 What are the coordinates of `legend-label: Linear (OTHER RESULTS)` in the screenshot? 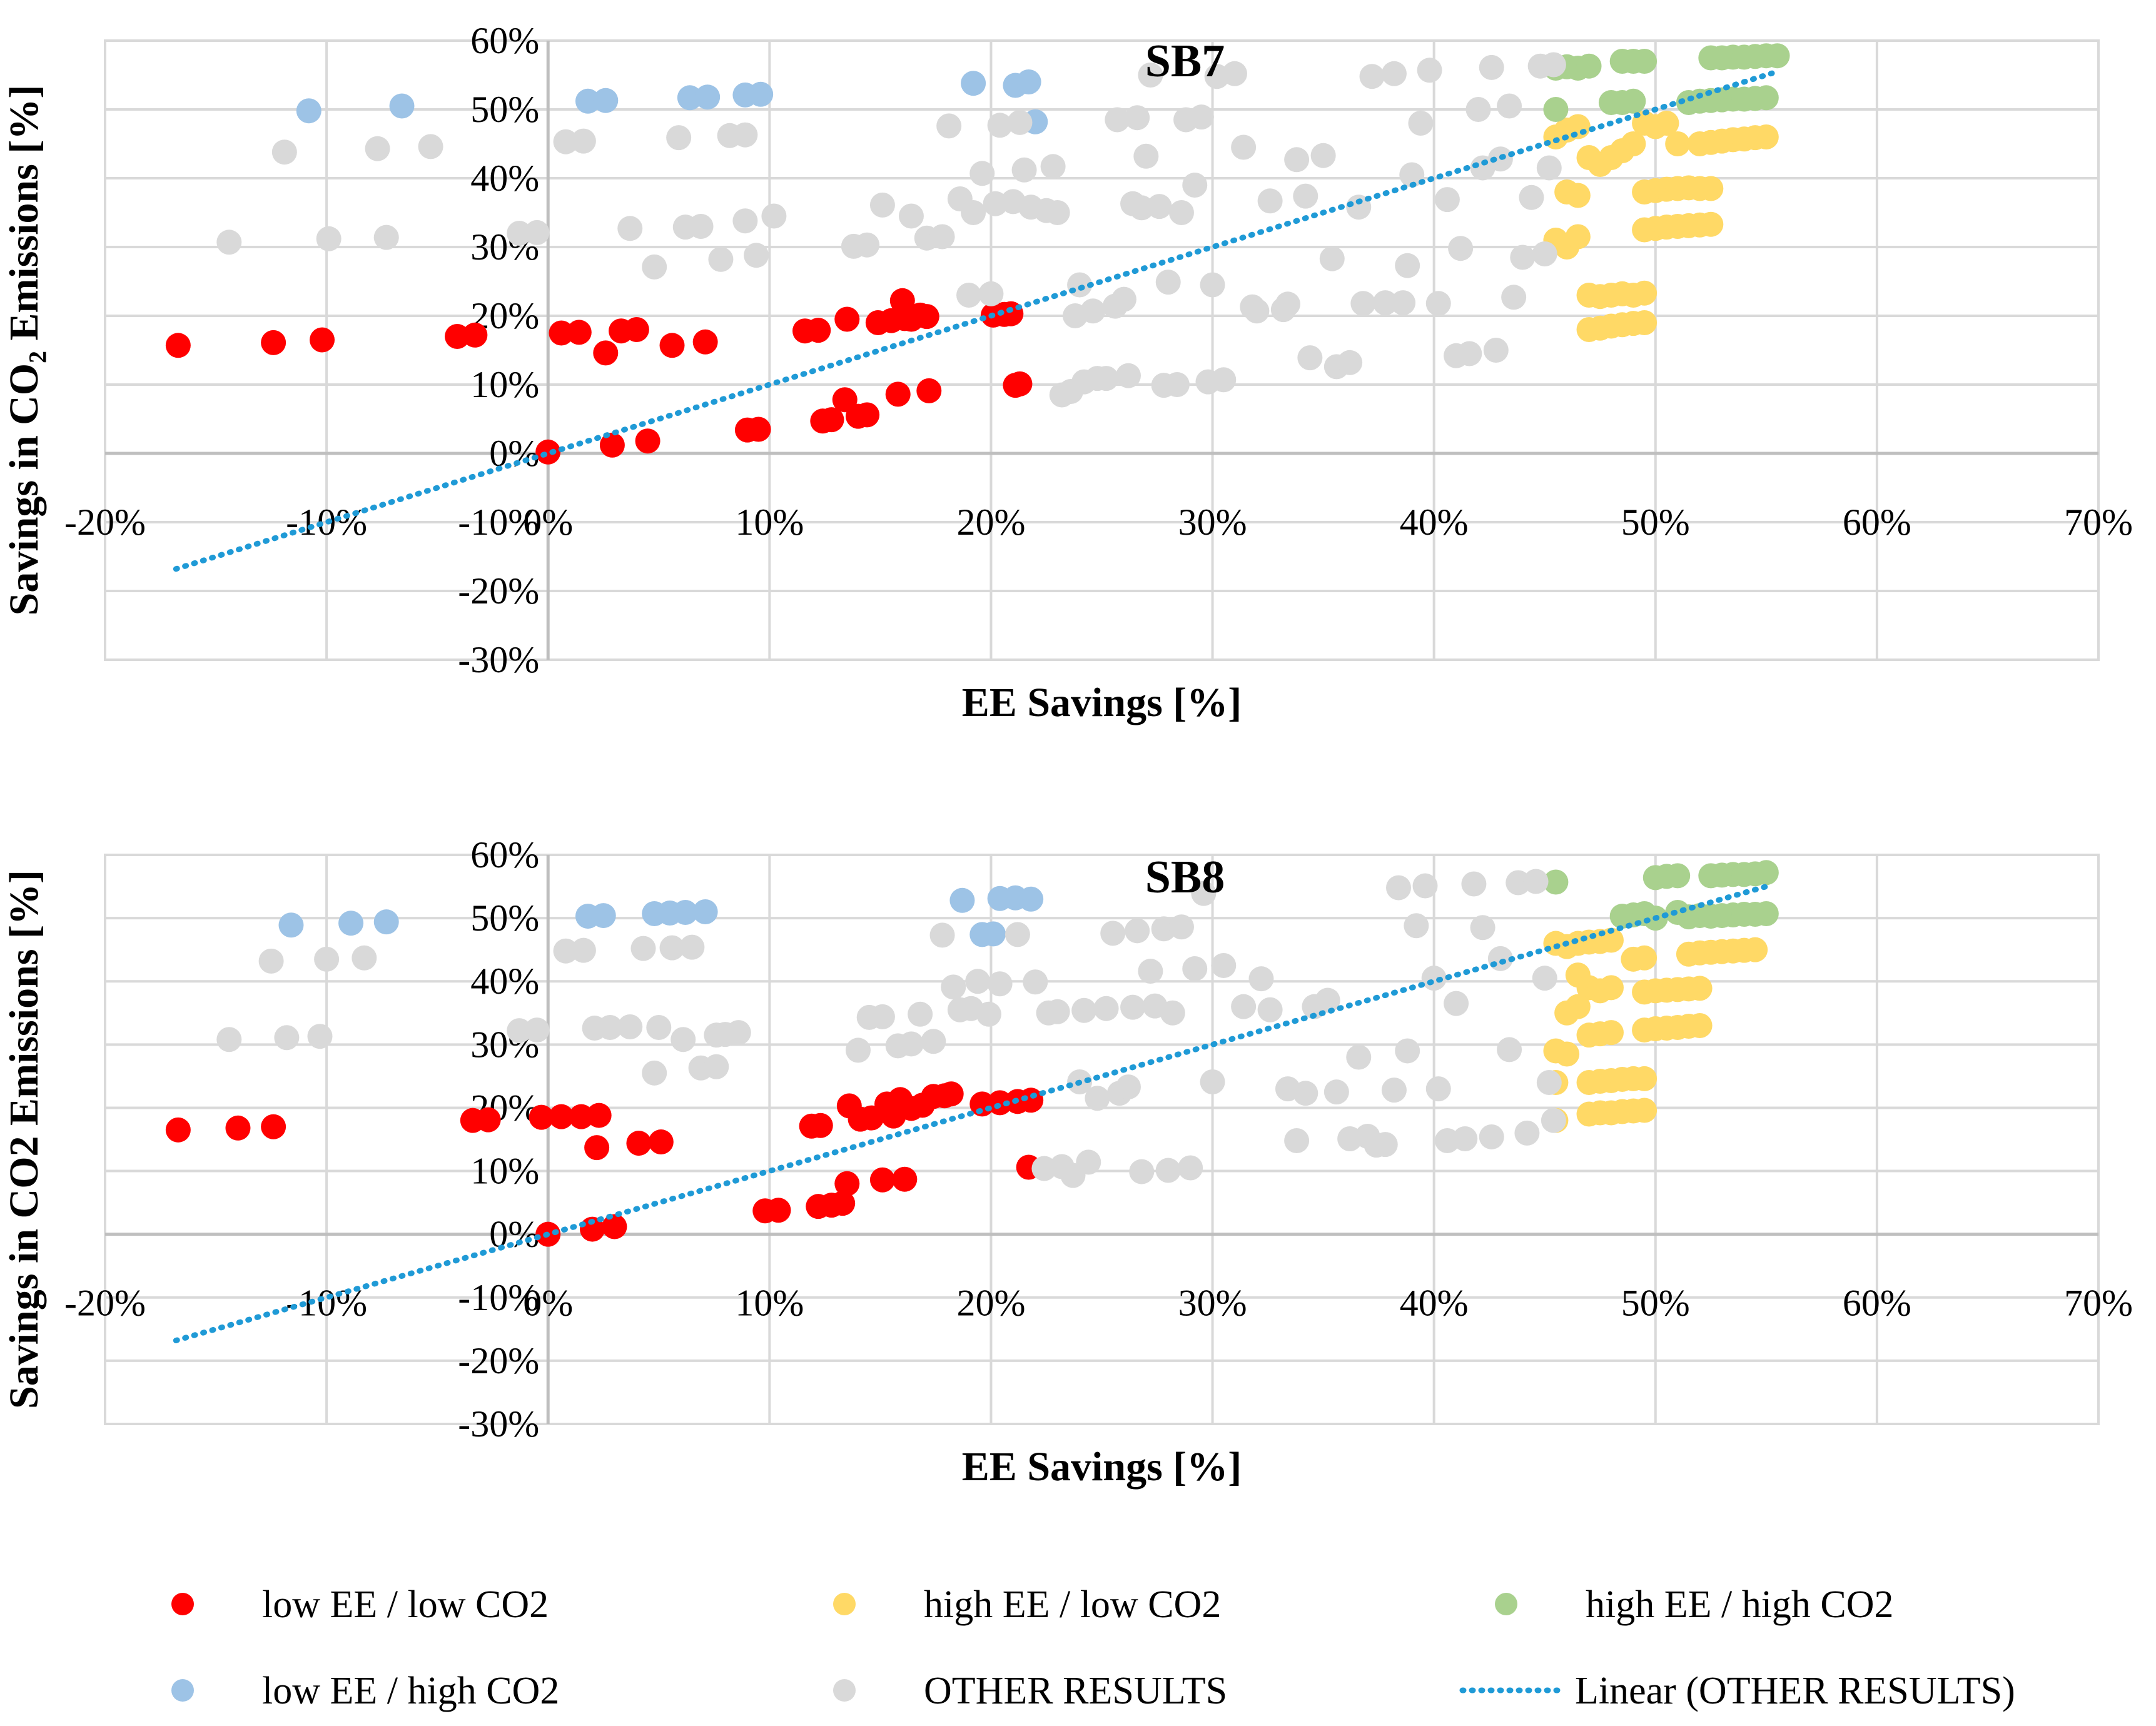 It's located at (1795, 1691).